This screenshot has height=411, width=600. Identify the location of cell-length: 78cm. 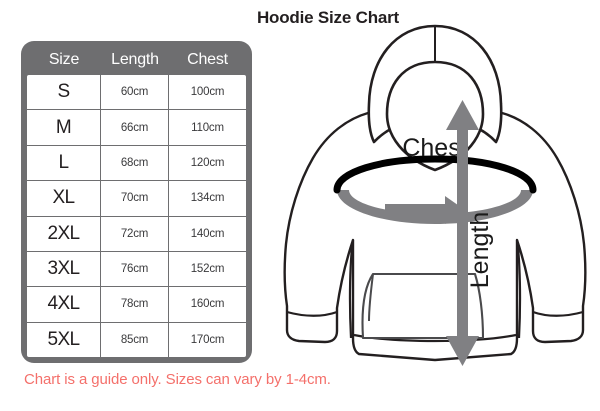
(135, 304).